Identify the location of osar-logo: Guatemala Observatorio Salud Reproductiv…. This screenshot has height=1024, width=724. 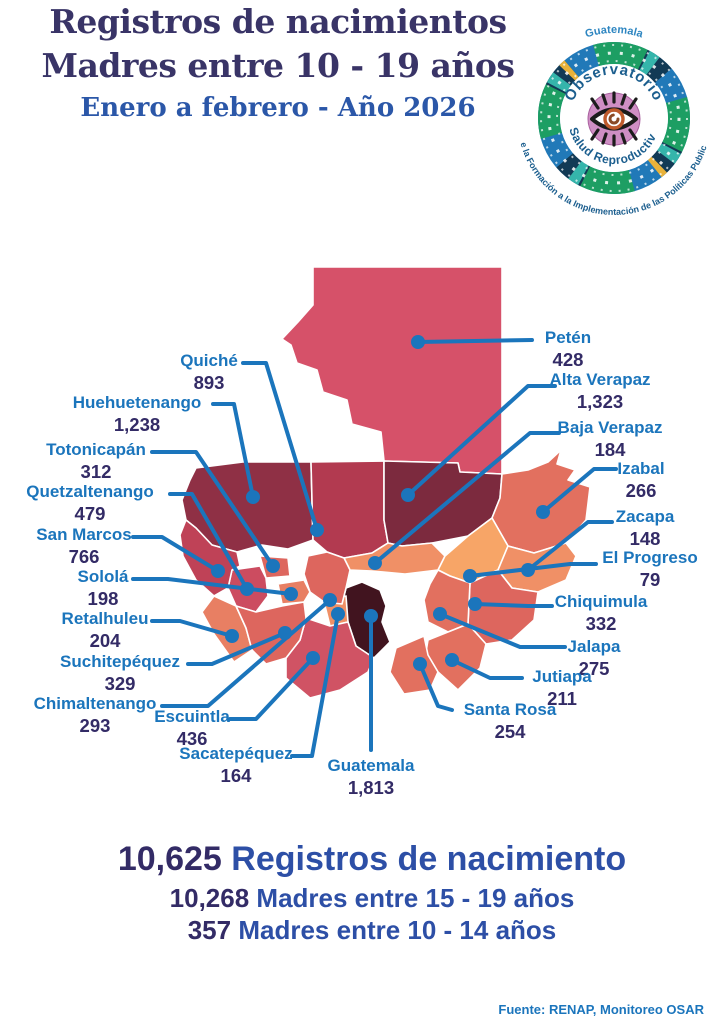
(615, 114).